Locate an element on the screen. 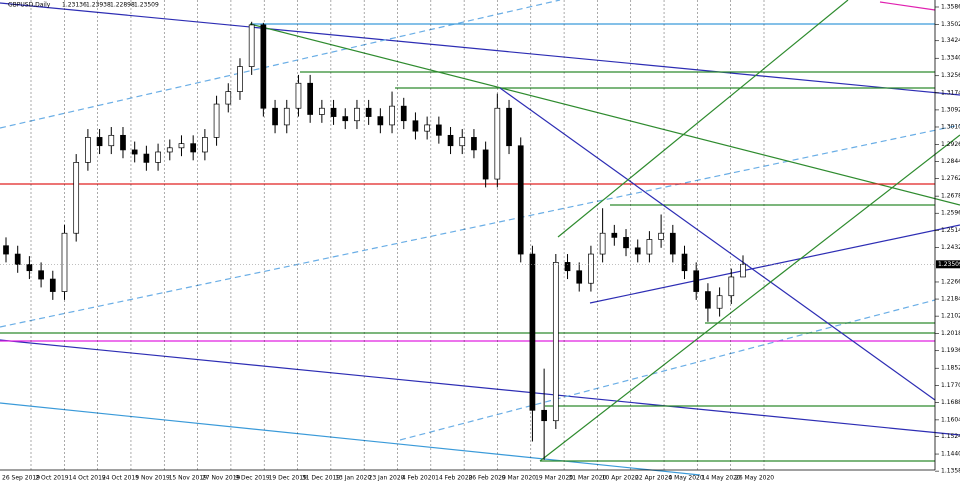 This screenshot has width=960, height=484. y-tick-label: 1.29260 is located at coordinates (950, 144).